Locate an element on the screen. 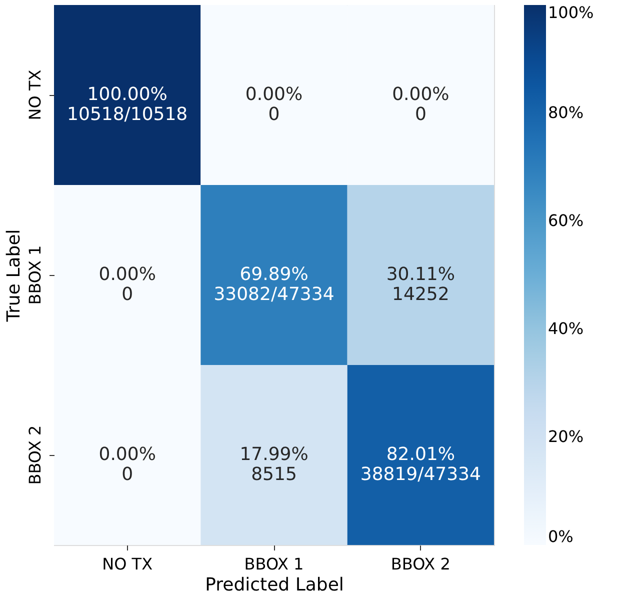 The width and height of the screenshot is (619, 605). data-label: 69.89% 33082/47334 is located at coordinates (274, 284).